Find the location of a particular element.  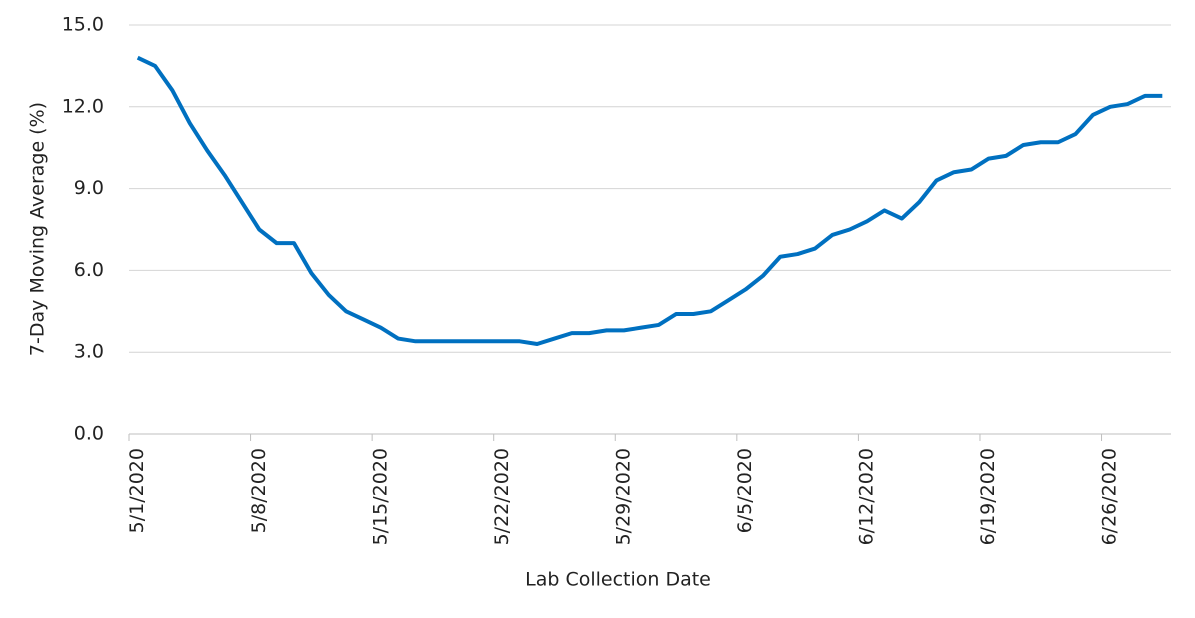

x-tick-label: 6/12/2020 is located at coordinates (867, 496).